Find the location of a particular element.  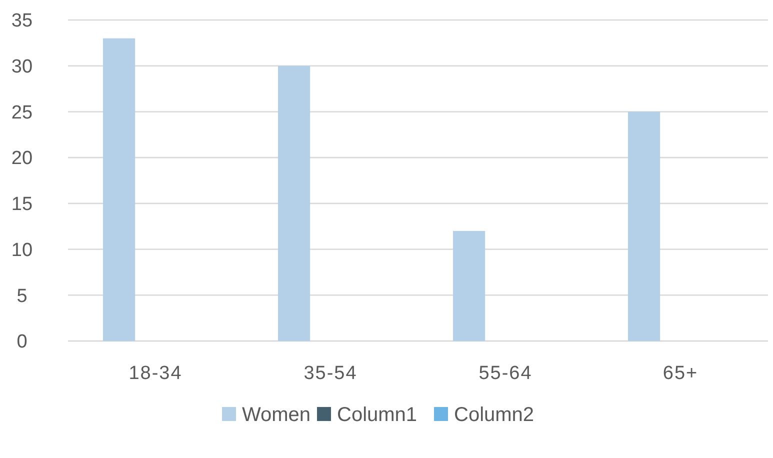

y-tick-label: 15 is located at coordinates (22, 205).